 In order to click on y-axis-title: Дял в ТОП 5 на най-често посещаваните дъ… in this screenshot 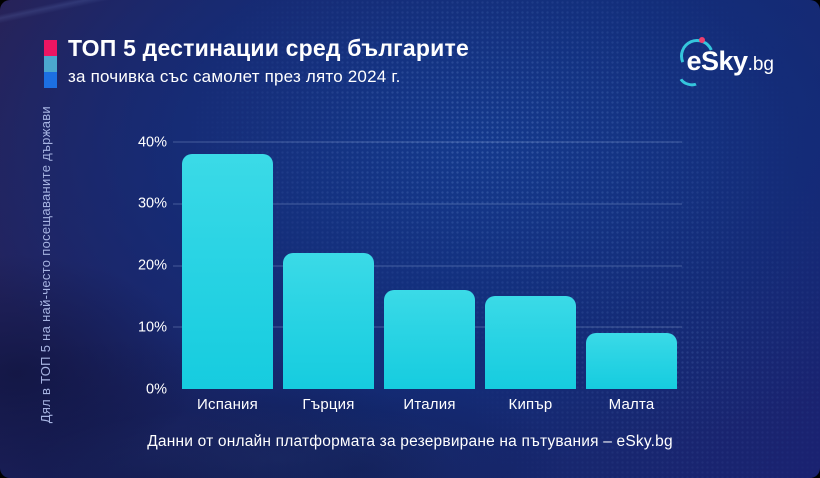, I will do `click(45, 264)`.